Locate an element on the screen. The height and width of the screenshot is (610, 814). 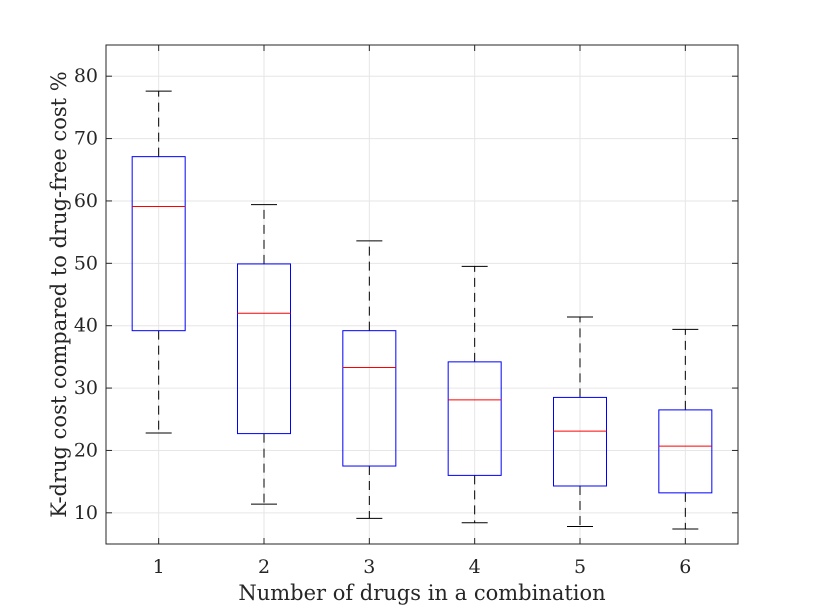
y-axis-title: K-drug cost compared to drug-free cost % is located at coordinates (59, 294).